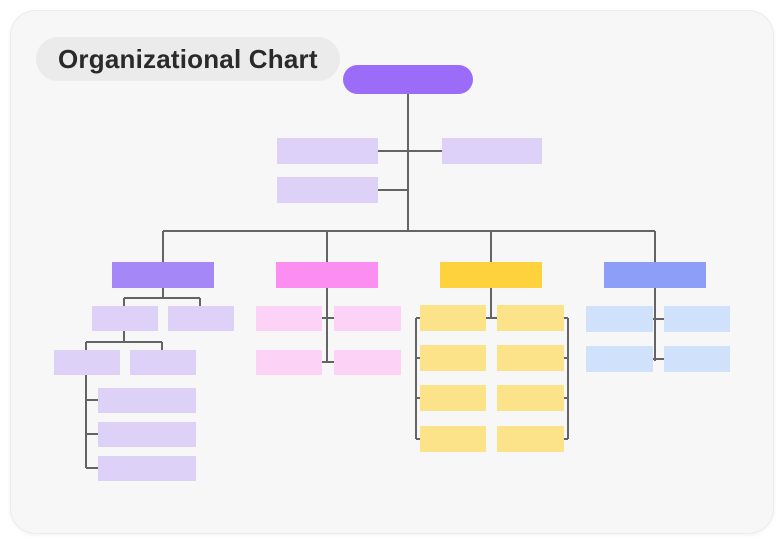 The image size is (784, 544). What do you see at coordinates (655, 275) in the screenshot?
I see `org-node-dept-blue` at bounding box center [655, 275].